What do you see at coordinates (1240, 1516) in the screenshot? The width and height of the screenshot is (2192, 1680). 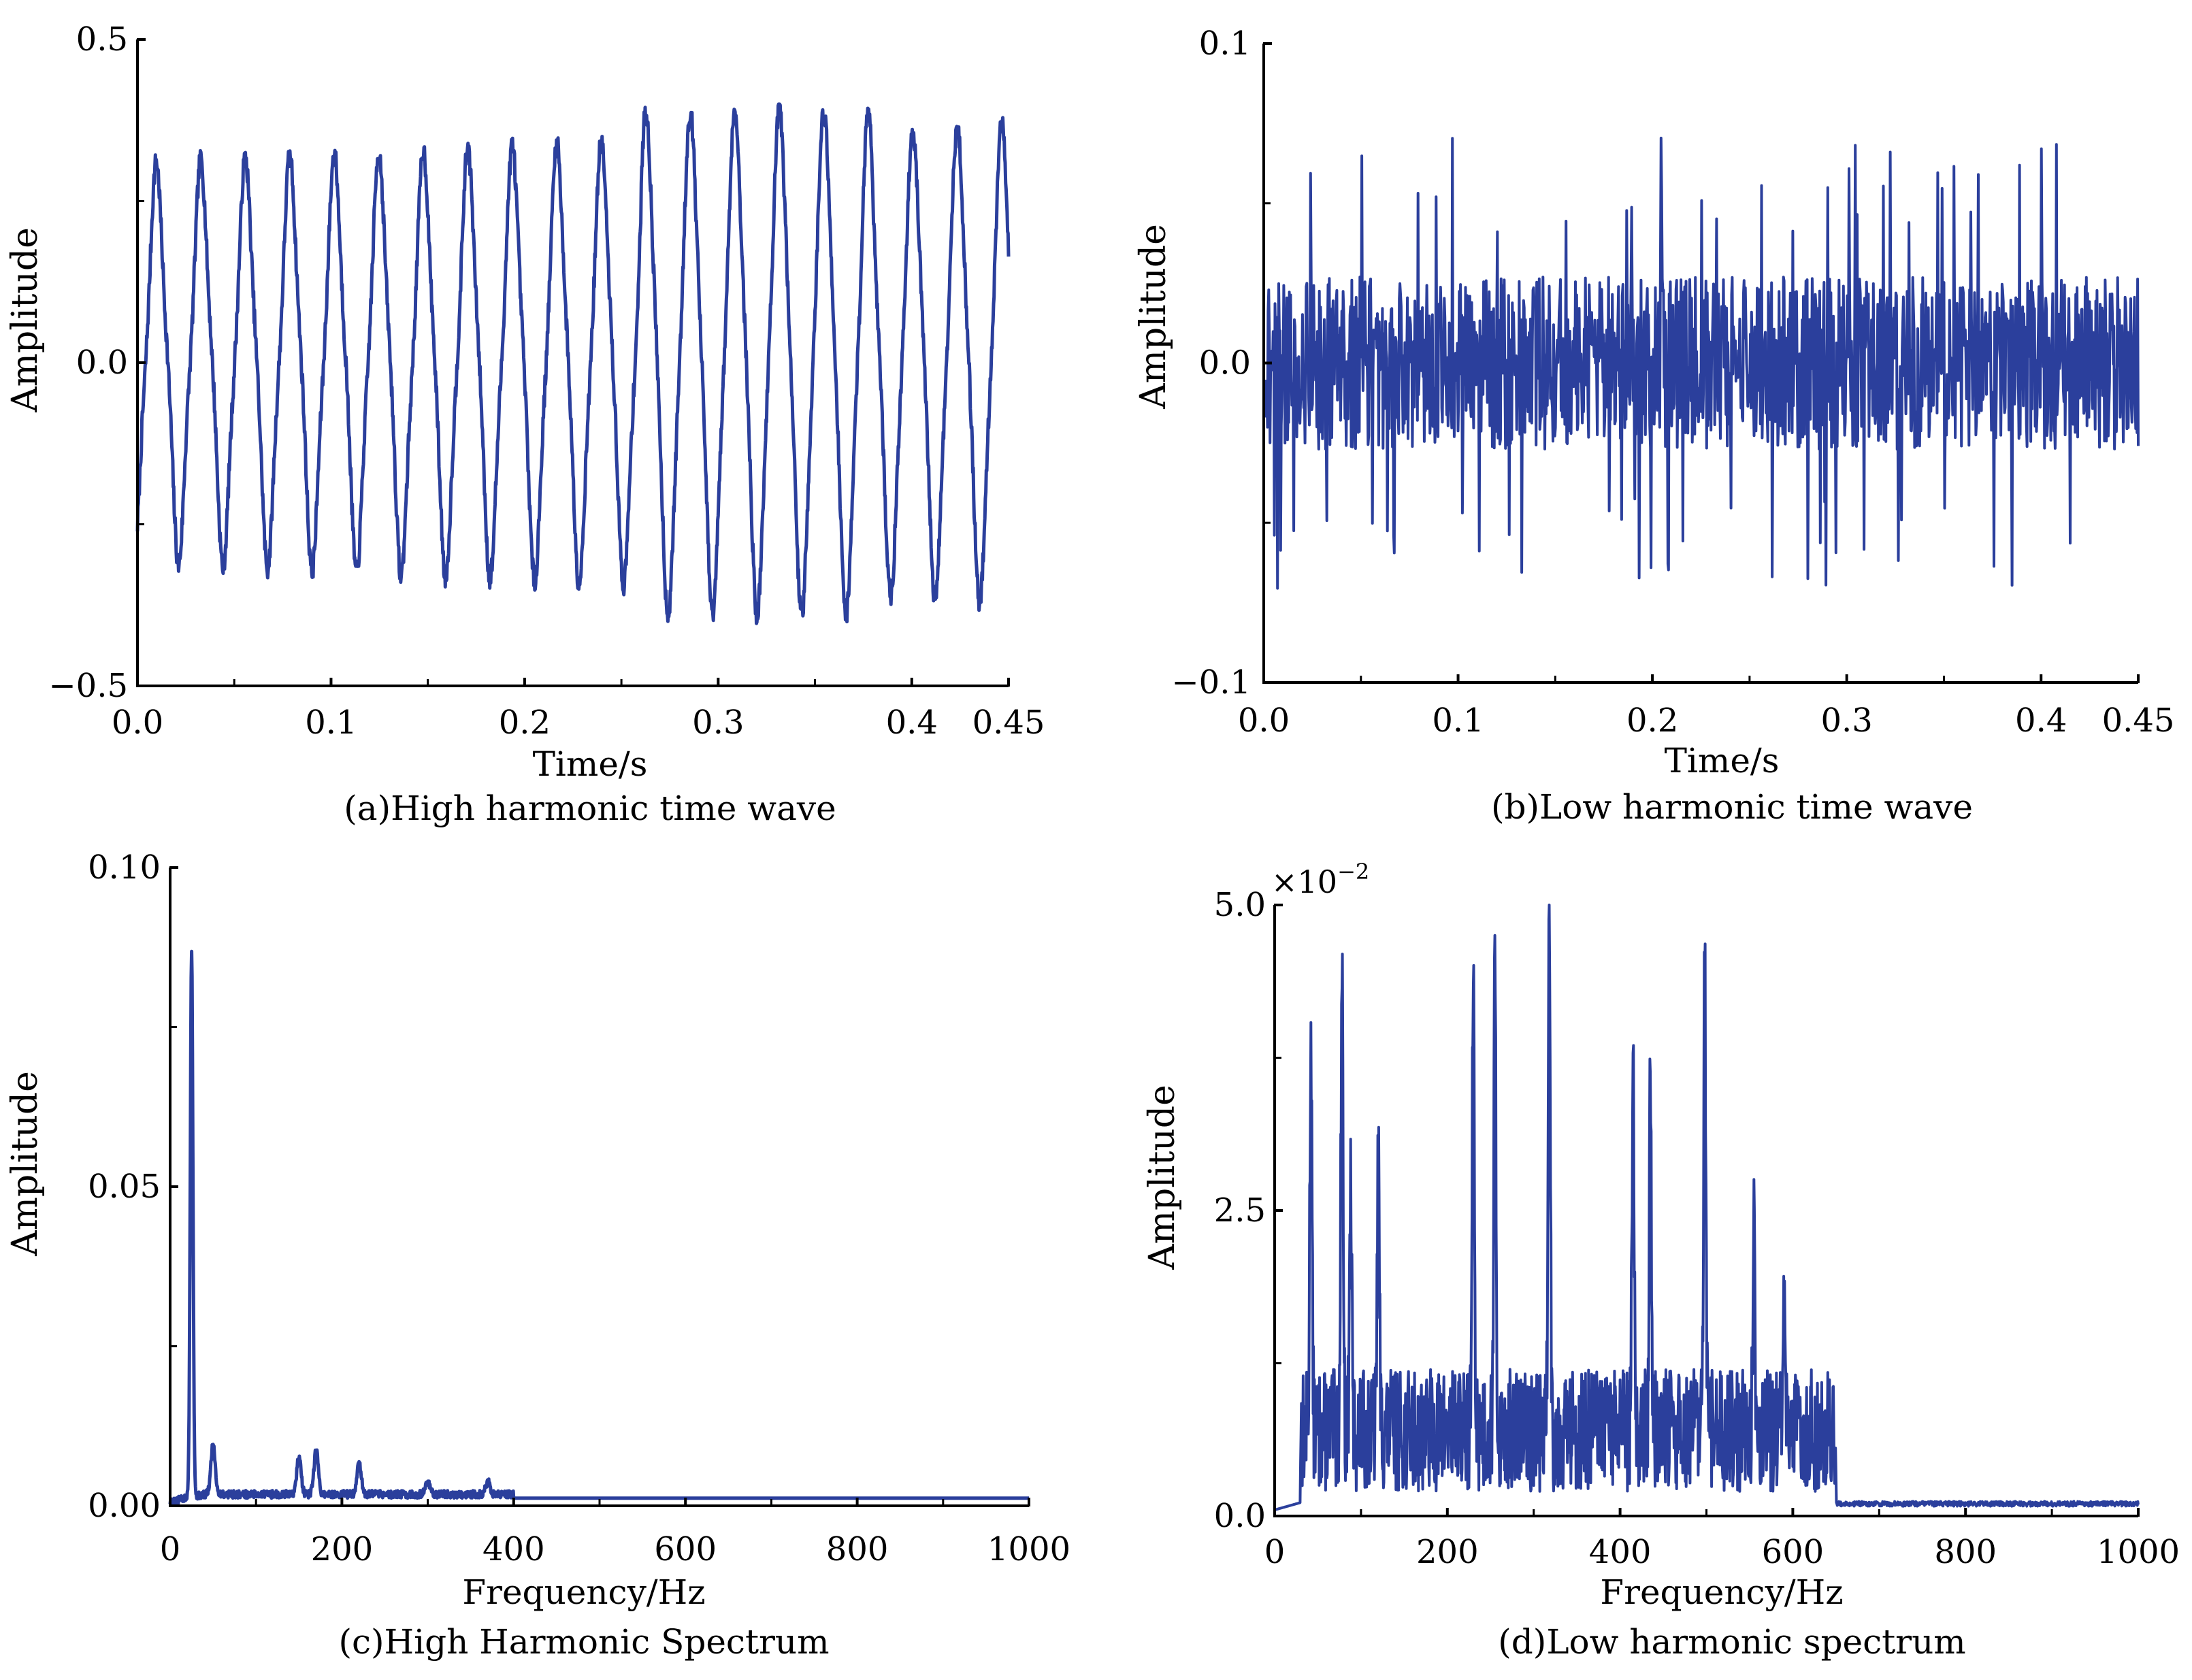 I see `panel-d-y-tick-label: 0.0` at bounding box center [1240, 1516].